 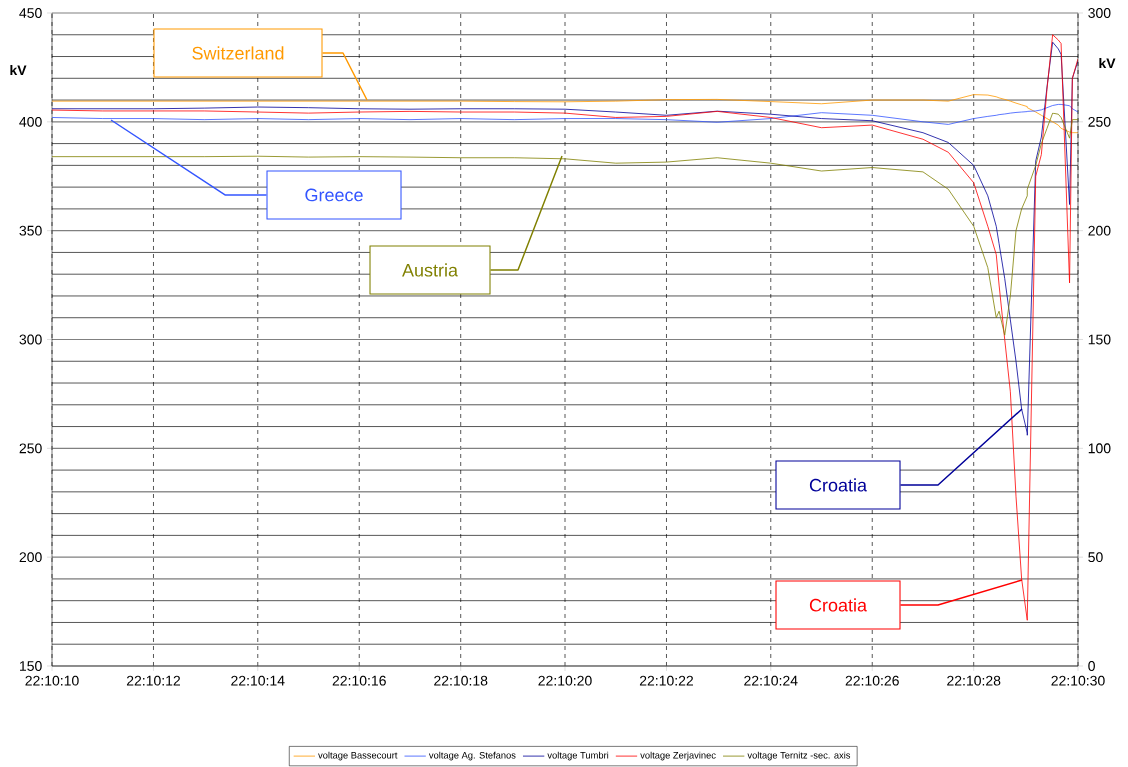 I want to click on y-tick-label: 350, so click(x=30, y=230).